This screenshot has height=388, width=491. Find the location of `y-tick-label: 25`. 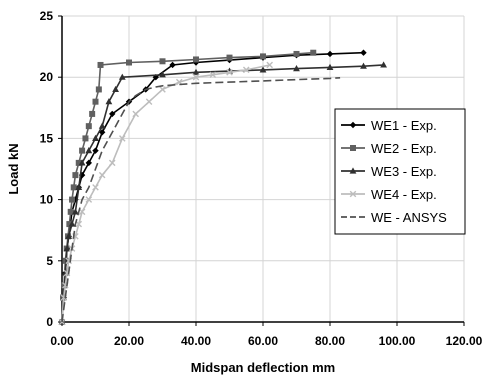

y-tick-label: 25 is located at coordinates (47, 16).